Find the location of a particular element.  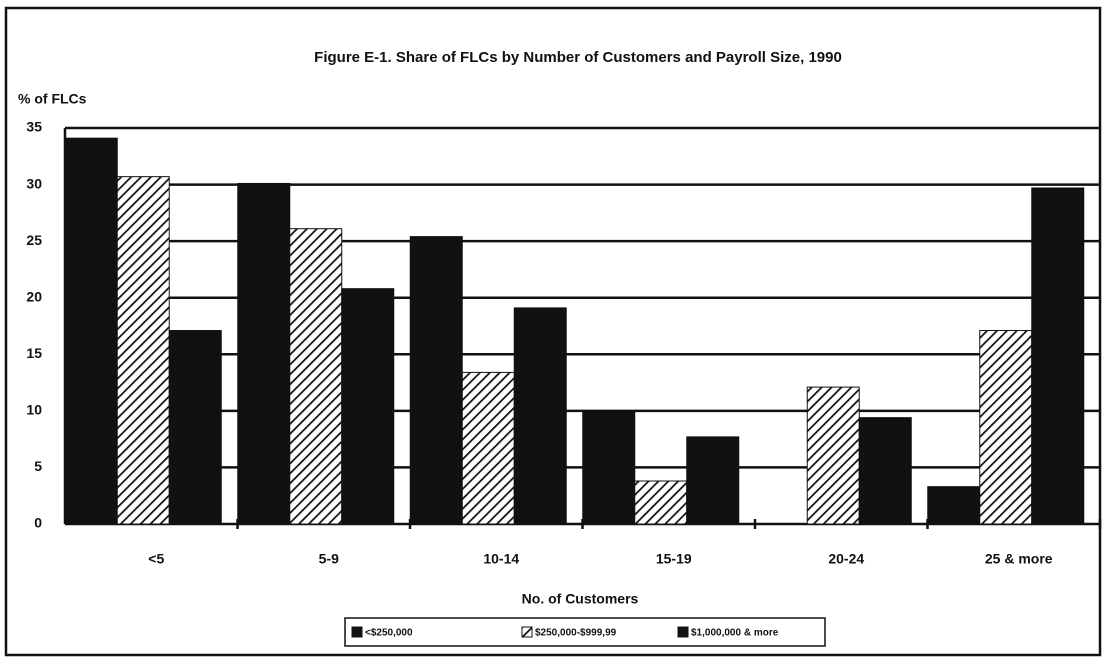

y-tick-label: 30 is located at coordinates (34, 183).